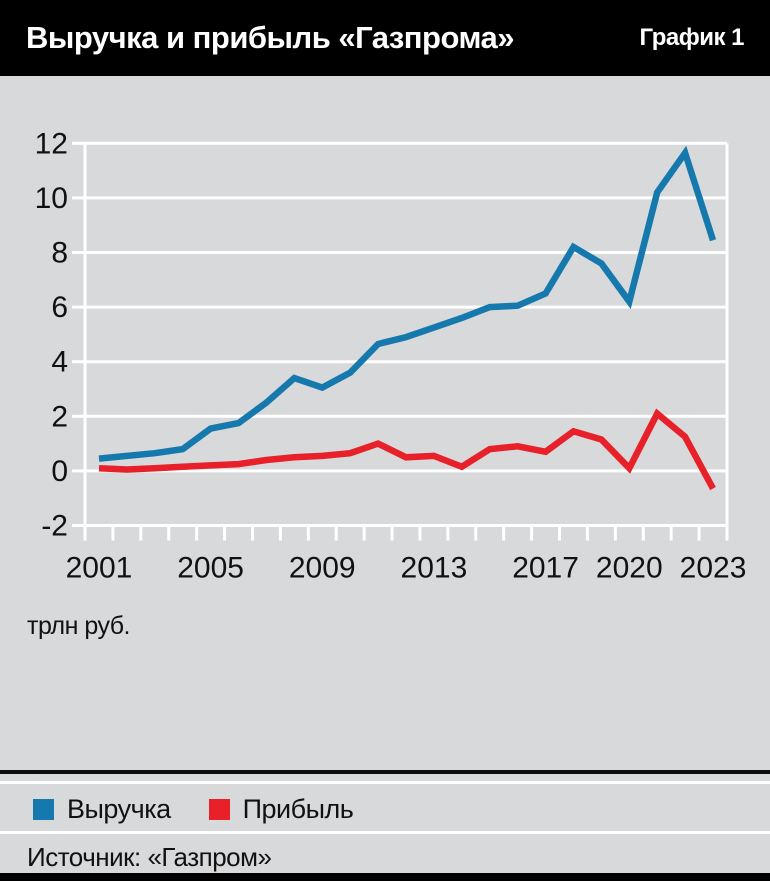 Image resolution: width=770 pixels, height=881 pixels. Describe the element at coordinates (434, 568) in the screenshot. I see `x-axis-label-2013: 2013` at that location.